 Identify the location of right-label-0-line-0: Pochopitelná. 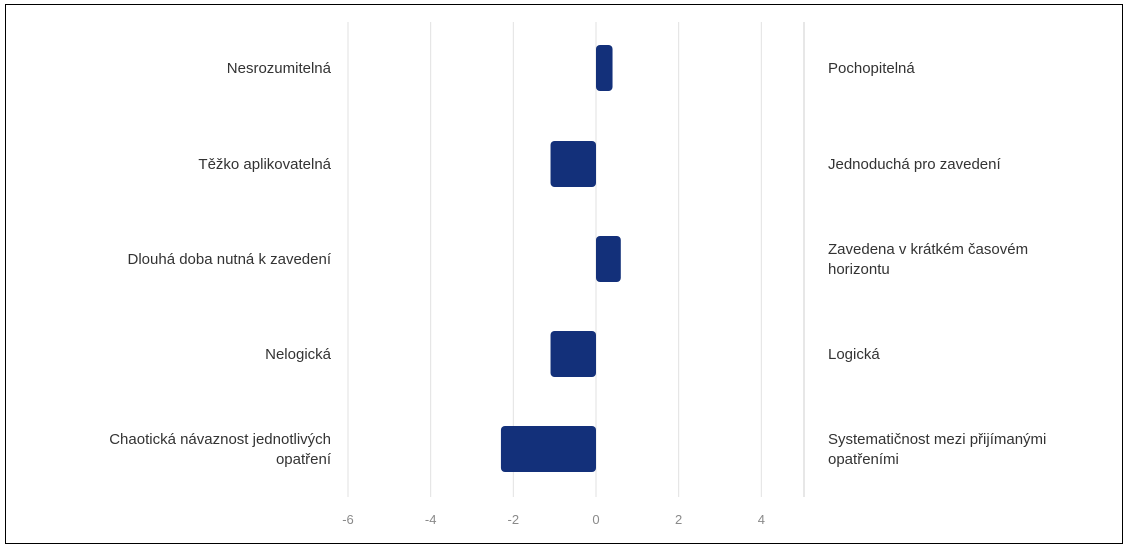
(871, 68).